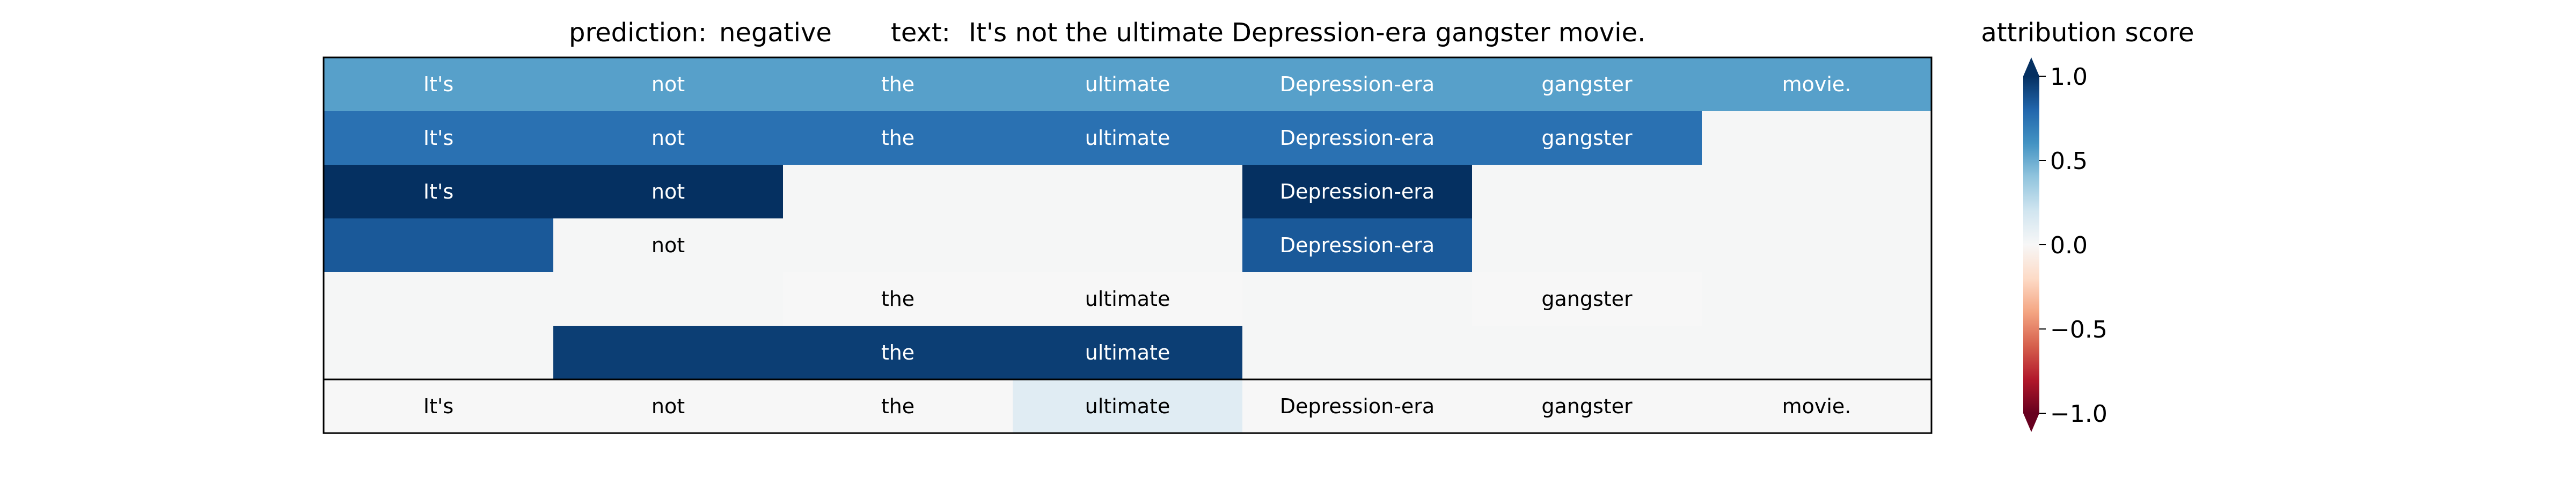 This screenshot has width=2576, height=483. Describe the element at coordinates (775, 33) in the screenshot. I see `prediction-value: negative` at that location.